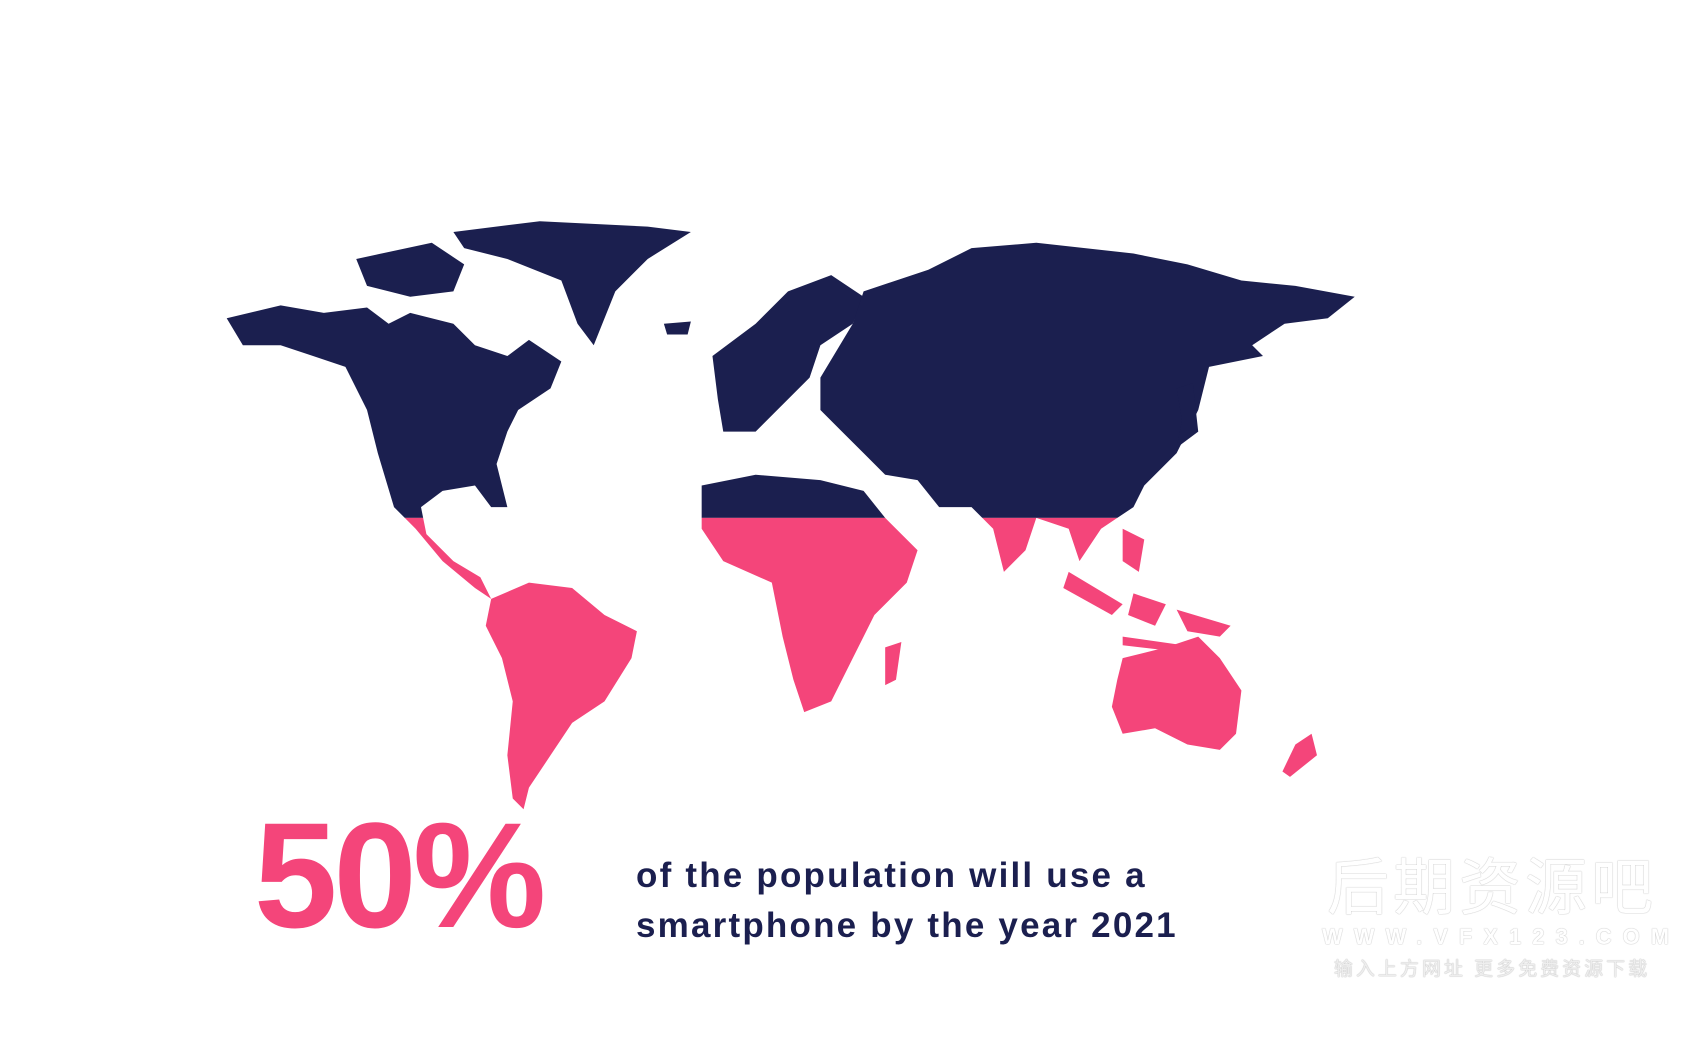  What do you see at coordinates (891, 875) in the screenshot?
I see `headline-line-1: of the population will use a` at bounding box center [891, 875].